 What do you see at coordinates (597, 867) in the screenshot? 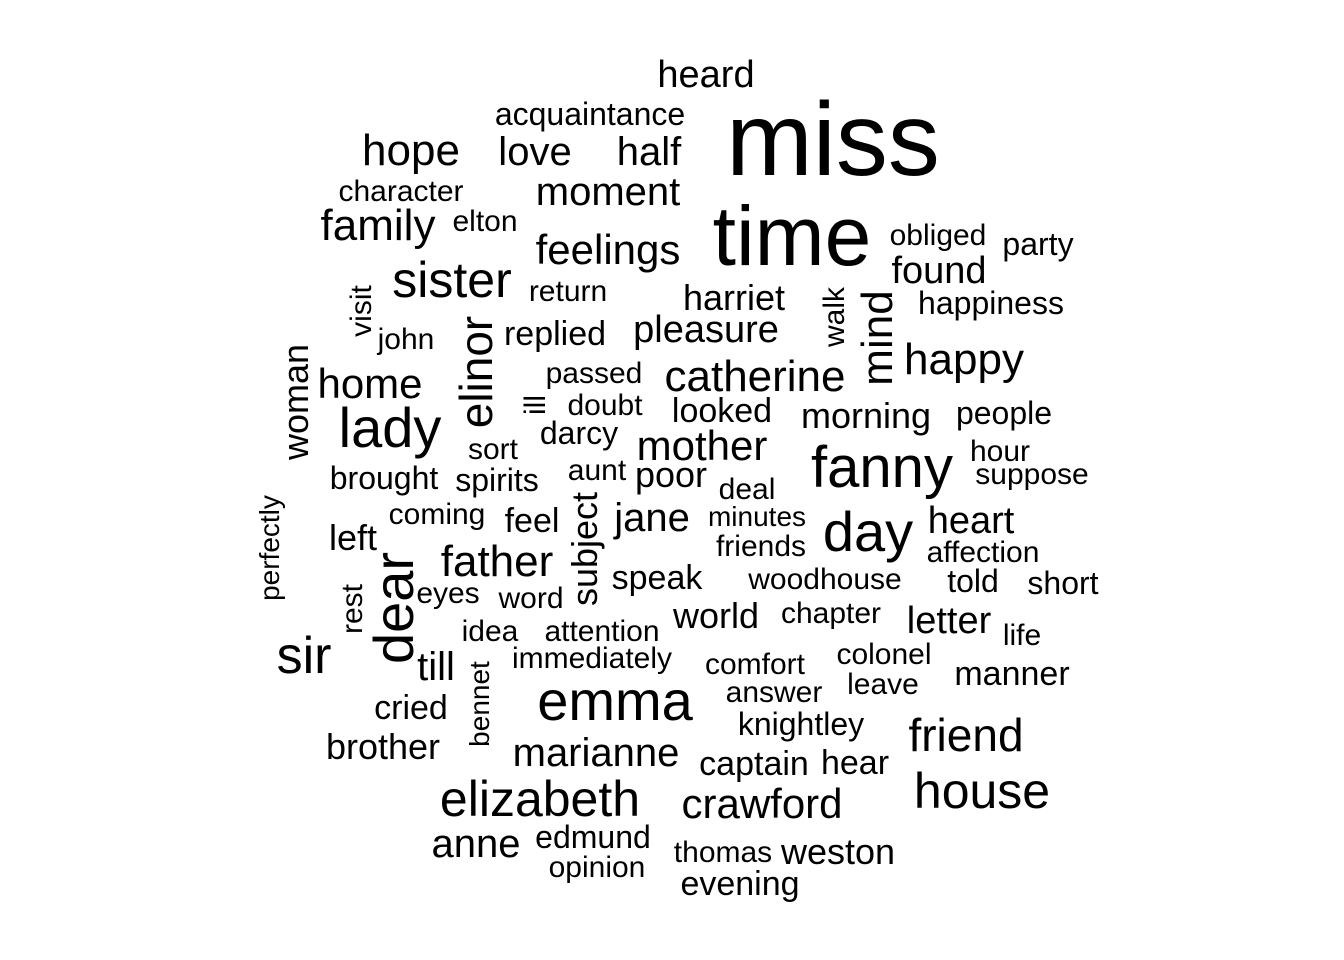
I see `word-opinion: opinion` at bounding box center [597, 867].